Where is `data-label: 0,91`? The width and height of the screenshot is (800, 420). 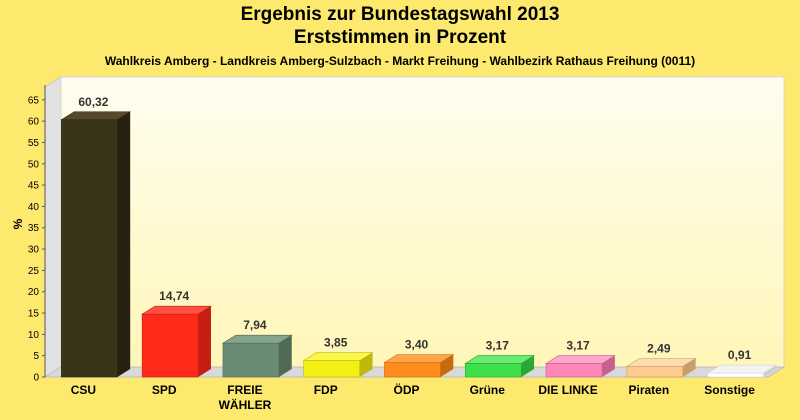 data-label: 0,91 is located at coordinates (740, 355).